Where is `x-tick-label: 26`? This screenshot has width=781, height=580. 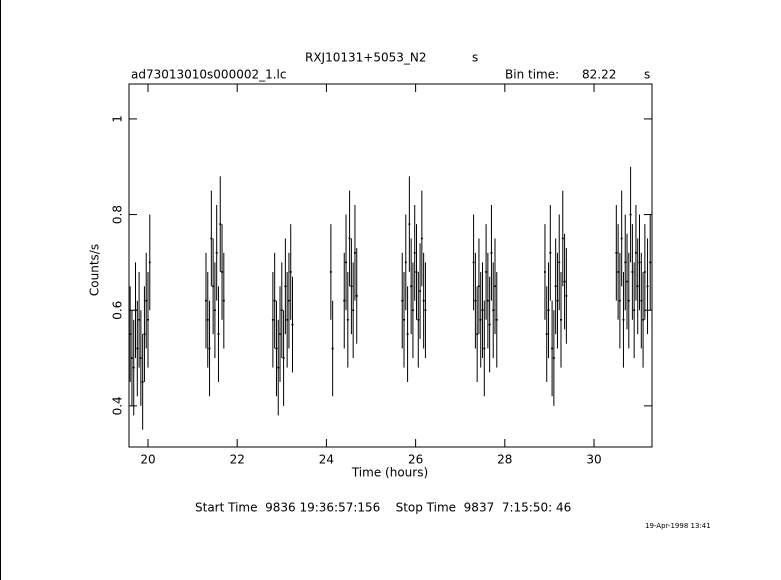 x-tick-label: 26 is located at coordinates (415, 460).